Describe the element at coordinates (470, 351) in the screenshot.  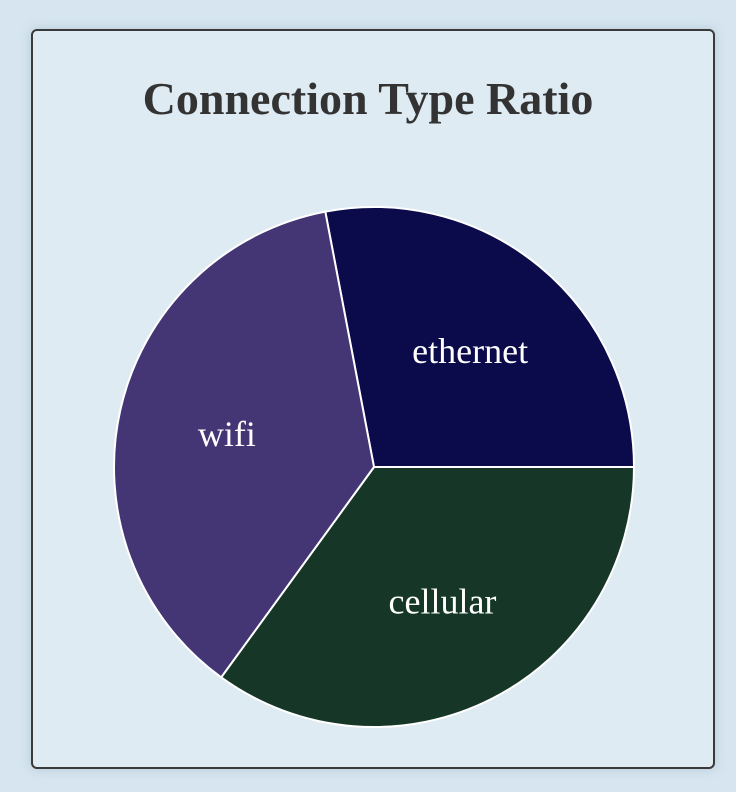
I see `slice-label-ethernet: ethernet` at that location.